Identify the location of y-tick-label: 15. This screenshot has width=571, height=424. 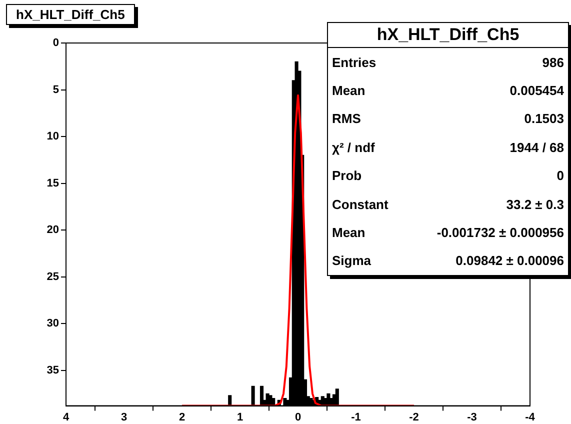
(52, 183).